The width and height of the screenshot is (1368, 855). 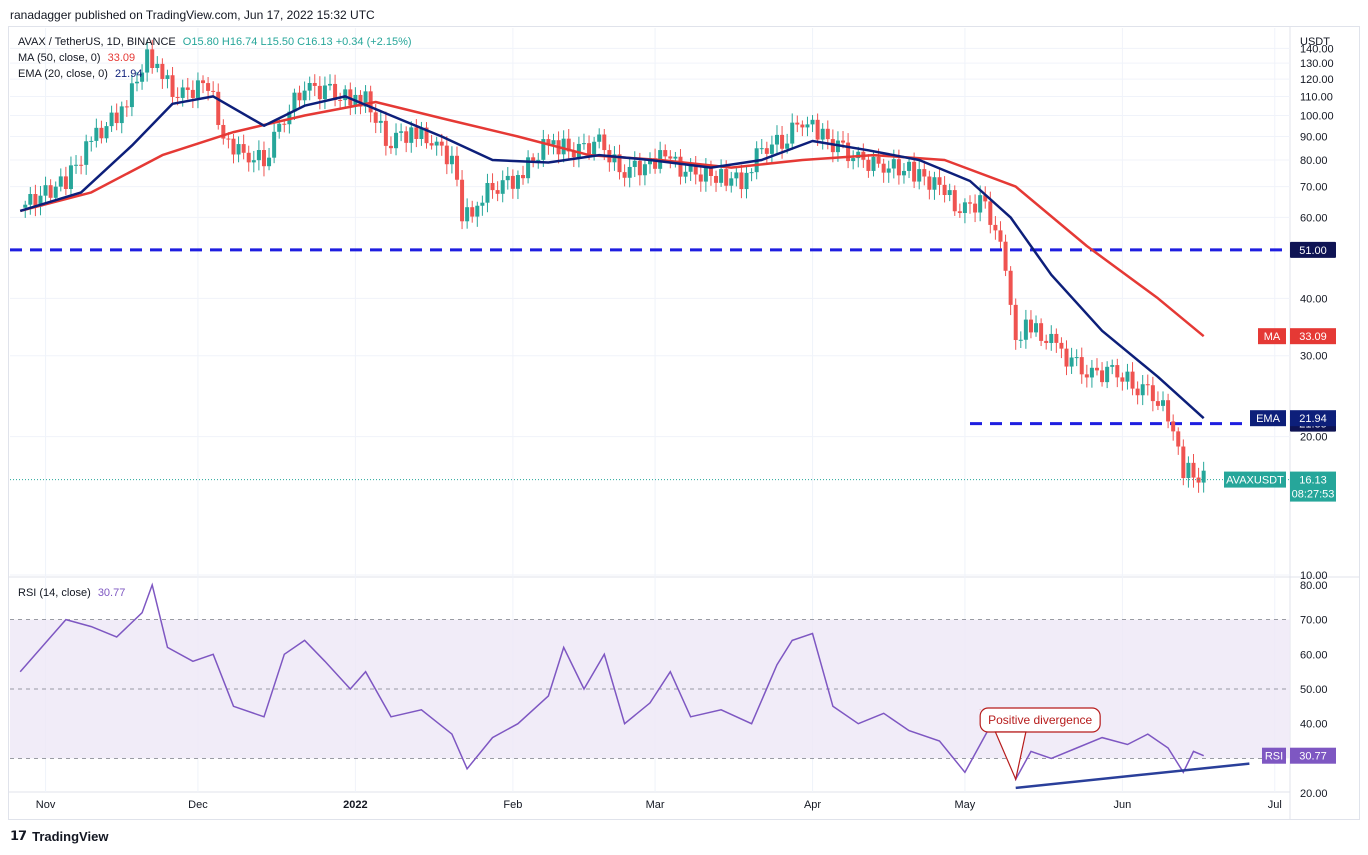 What do you see at coordinates (1313, 755) in the screenshot?
I see `rsi-value-tag` at bounding box center [1313, 755].